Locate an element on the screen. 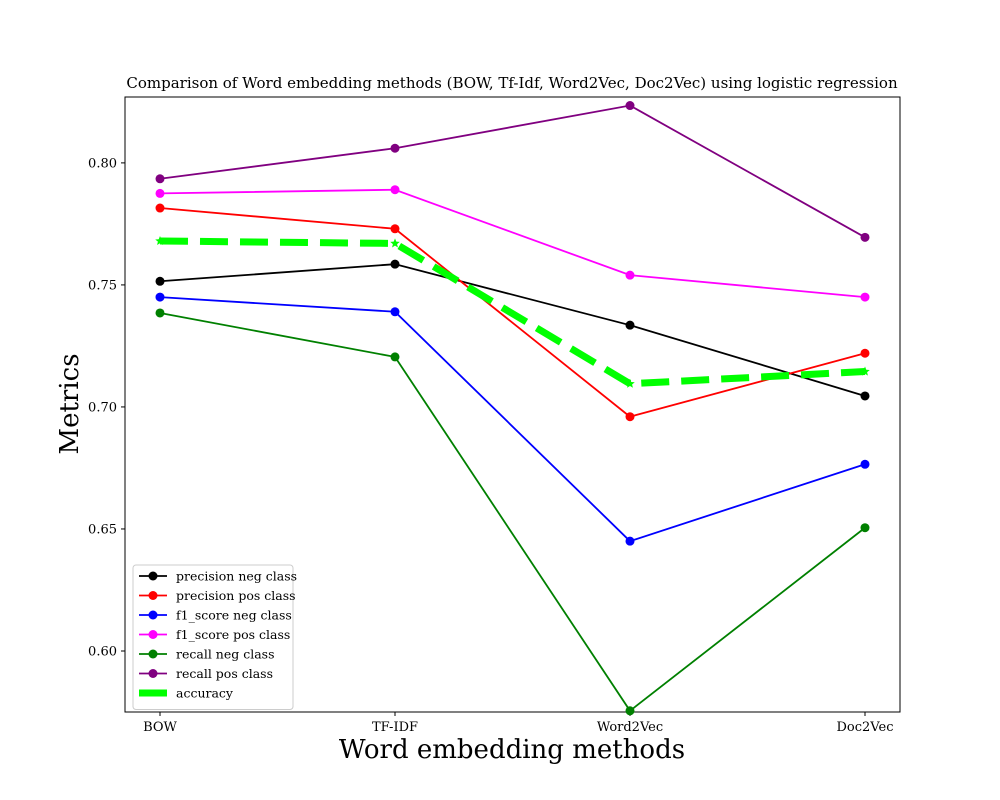 The height and width of the screenshot is (800, 1000). legend-label: f1_score neg class is located at coordinates (234, 615).